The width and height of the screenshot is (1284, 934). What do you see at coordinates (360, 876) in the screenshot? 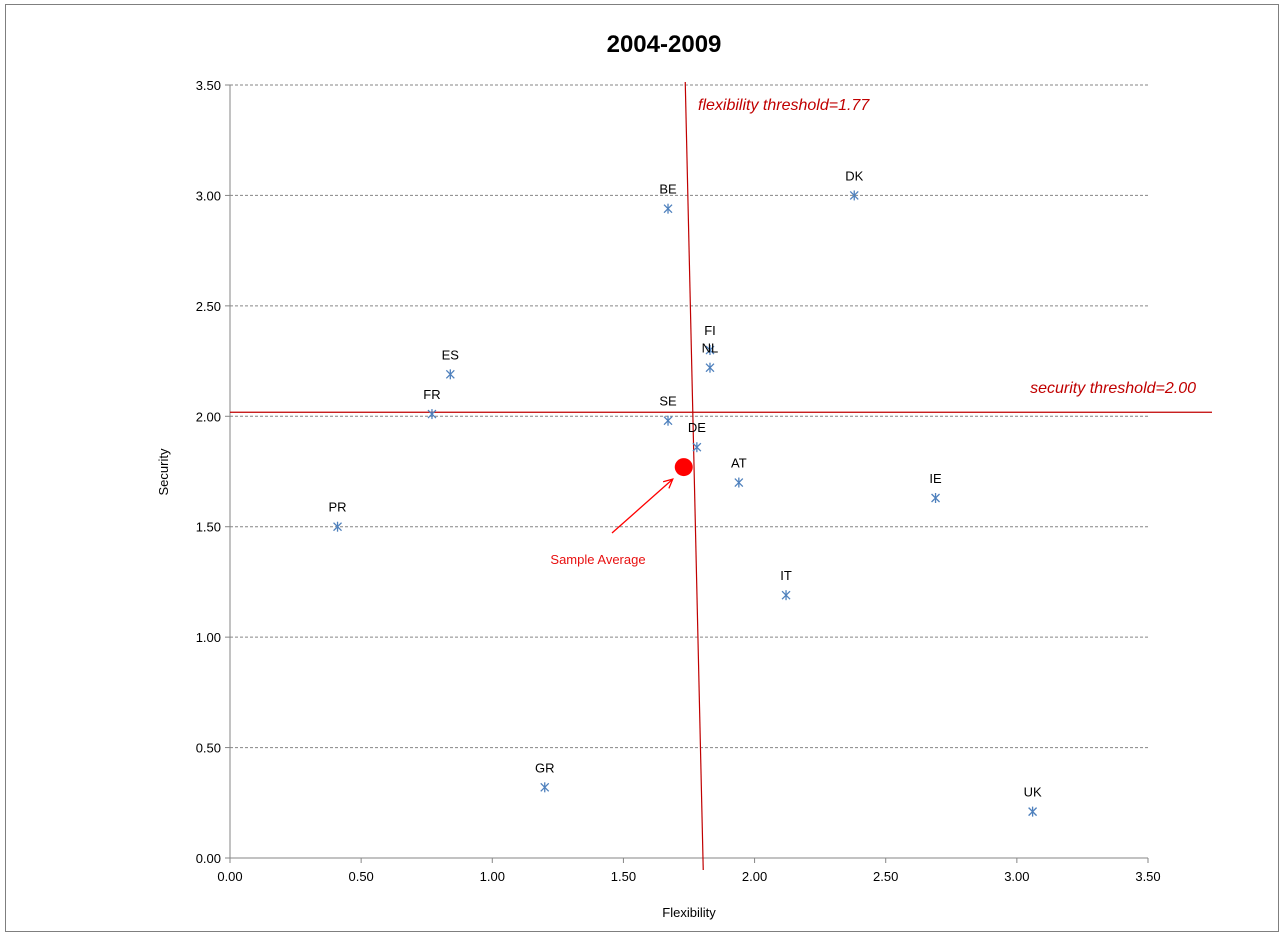
I see `x-tick-label-1: 0.50` at bounding box center [360, 876].